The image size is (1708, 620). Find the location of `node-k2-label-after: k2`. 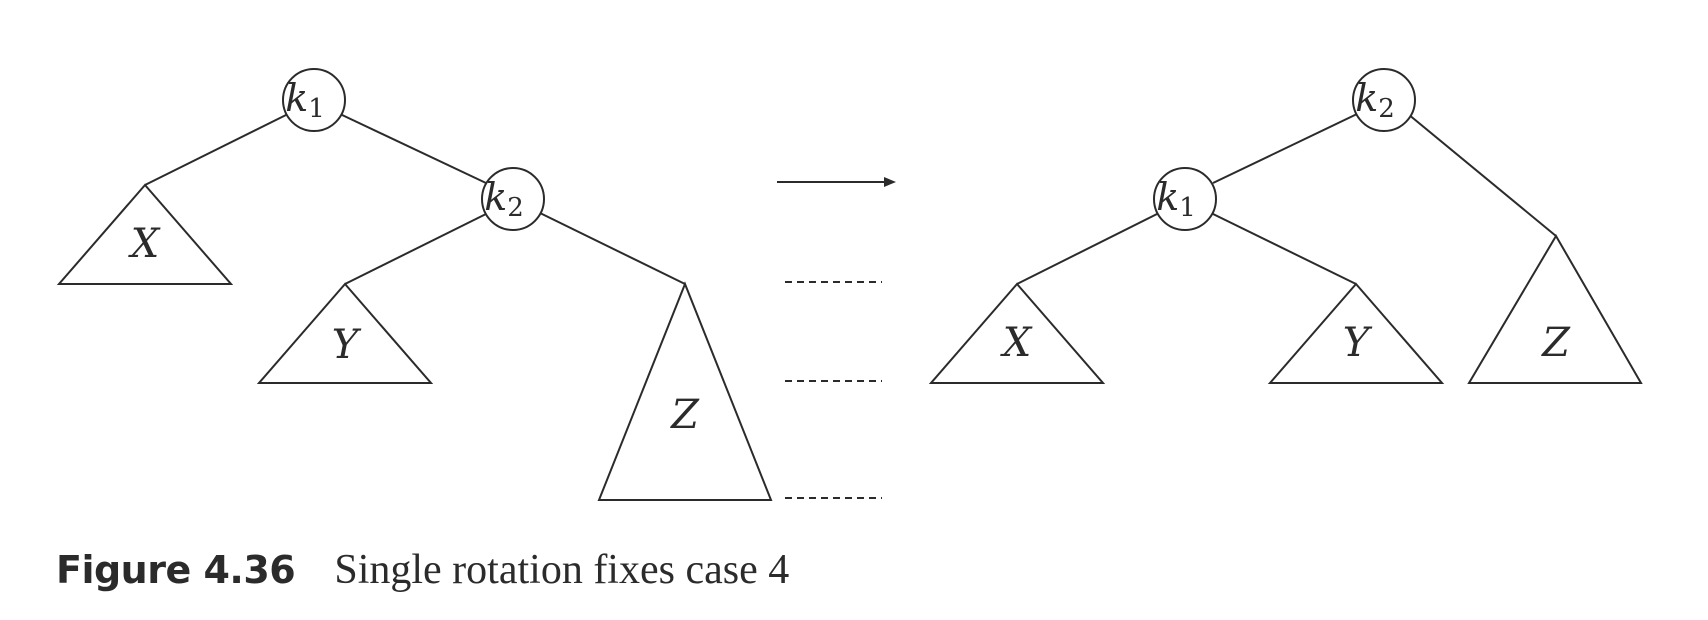

node-k2-label-after: k2 is located at coordinates (1375, 100).